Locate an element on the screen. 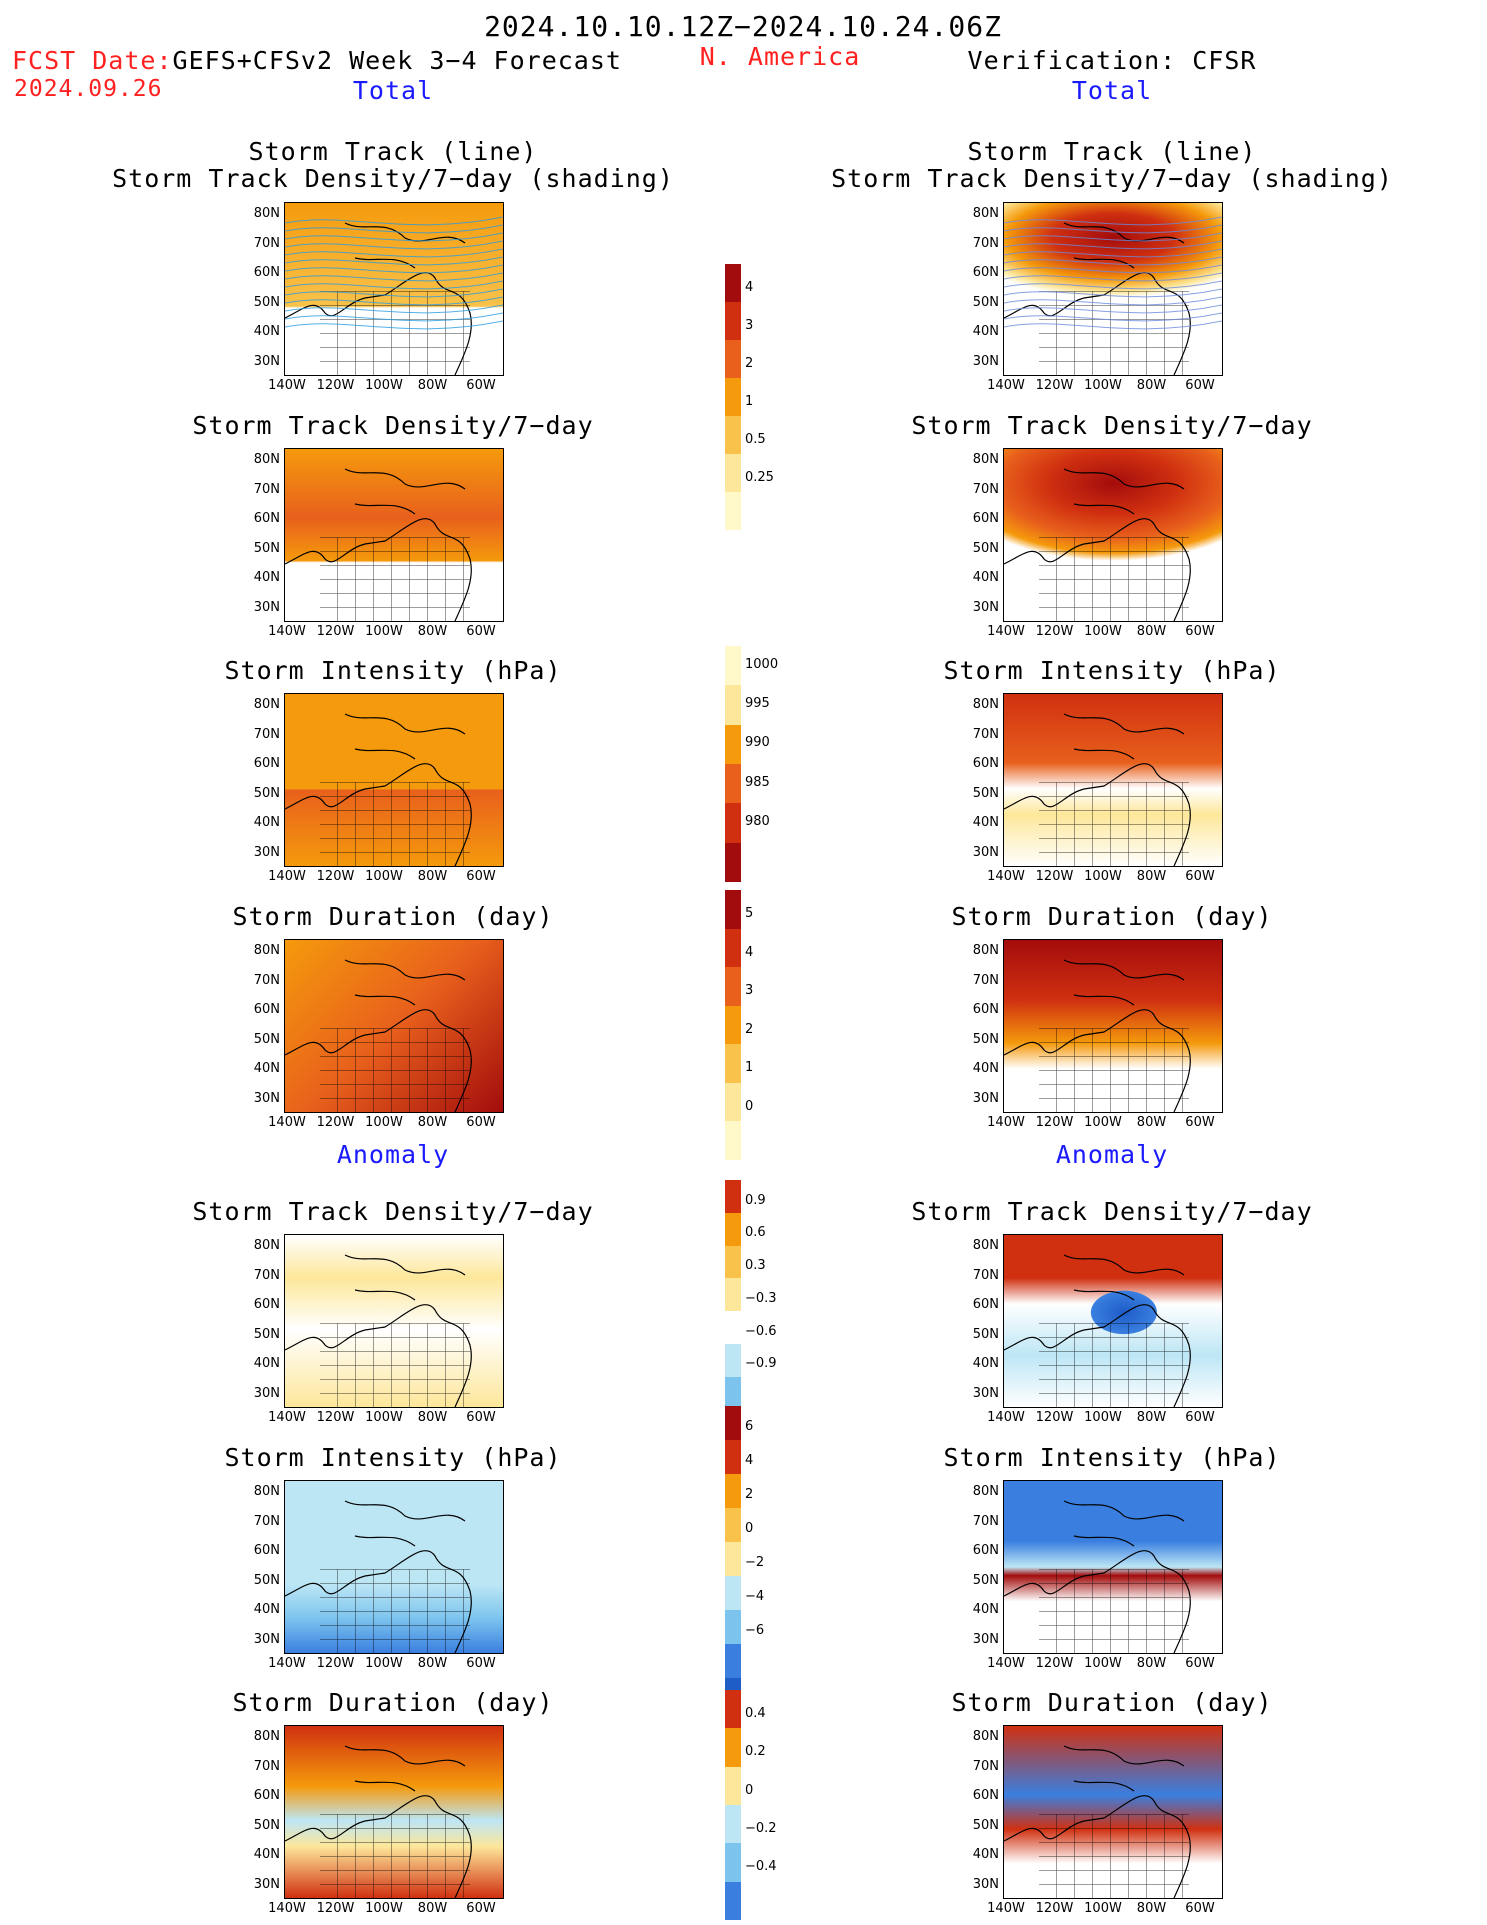 The height and width of the screenshot is (1925, 1487). fcst-duration-anom-title-1: Storm Duration (day) is located at coordinates (393, 1702).